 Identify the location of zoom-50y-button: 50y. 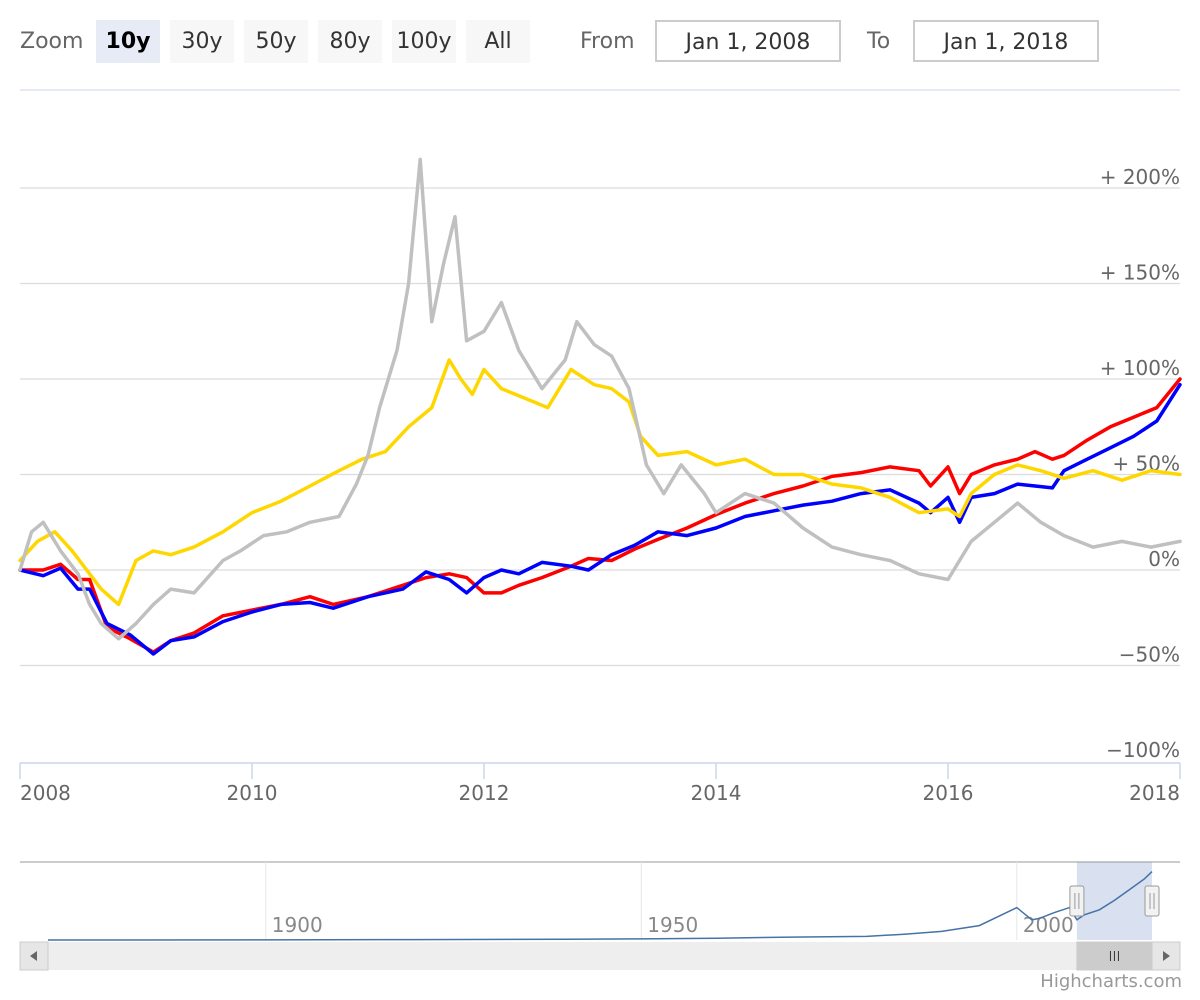
(276, 41).